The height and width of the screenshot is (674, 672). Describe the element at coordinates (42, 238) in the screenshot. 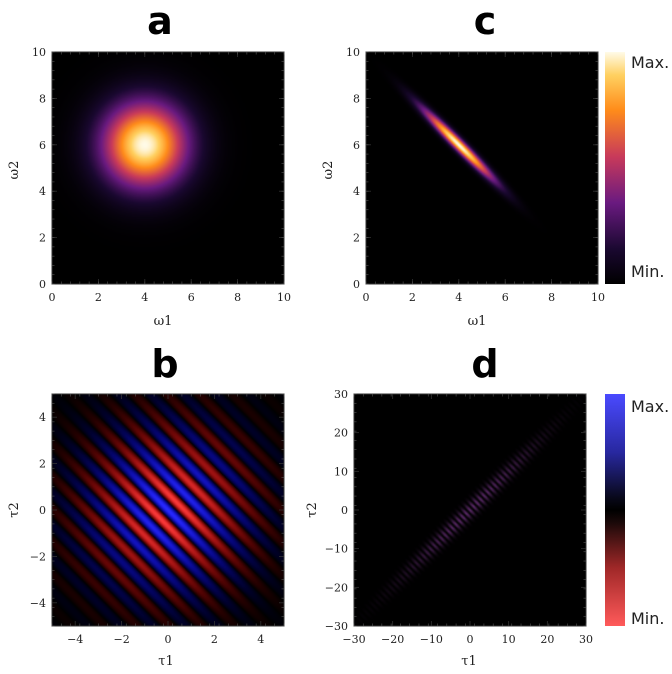

I see `y-tick-label-a: 2` at that location.